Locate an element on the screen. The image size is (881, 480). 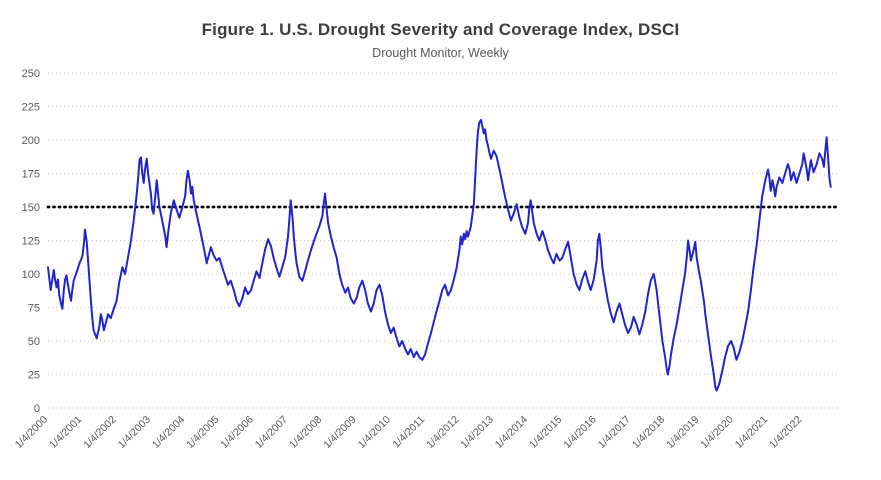
x-axis-tick-label: 1/4/2012 is located at coordinates (442, 432).